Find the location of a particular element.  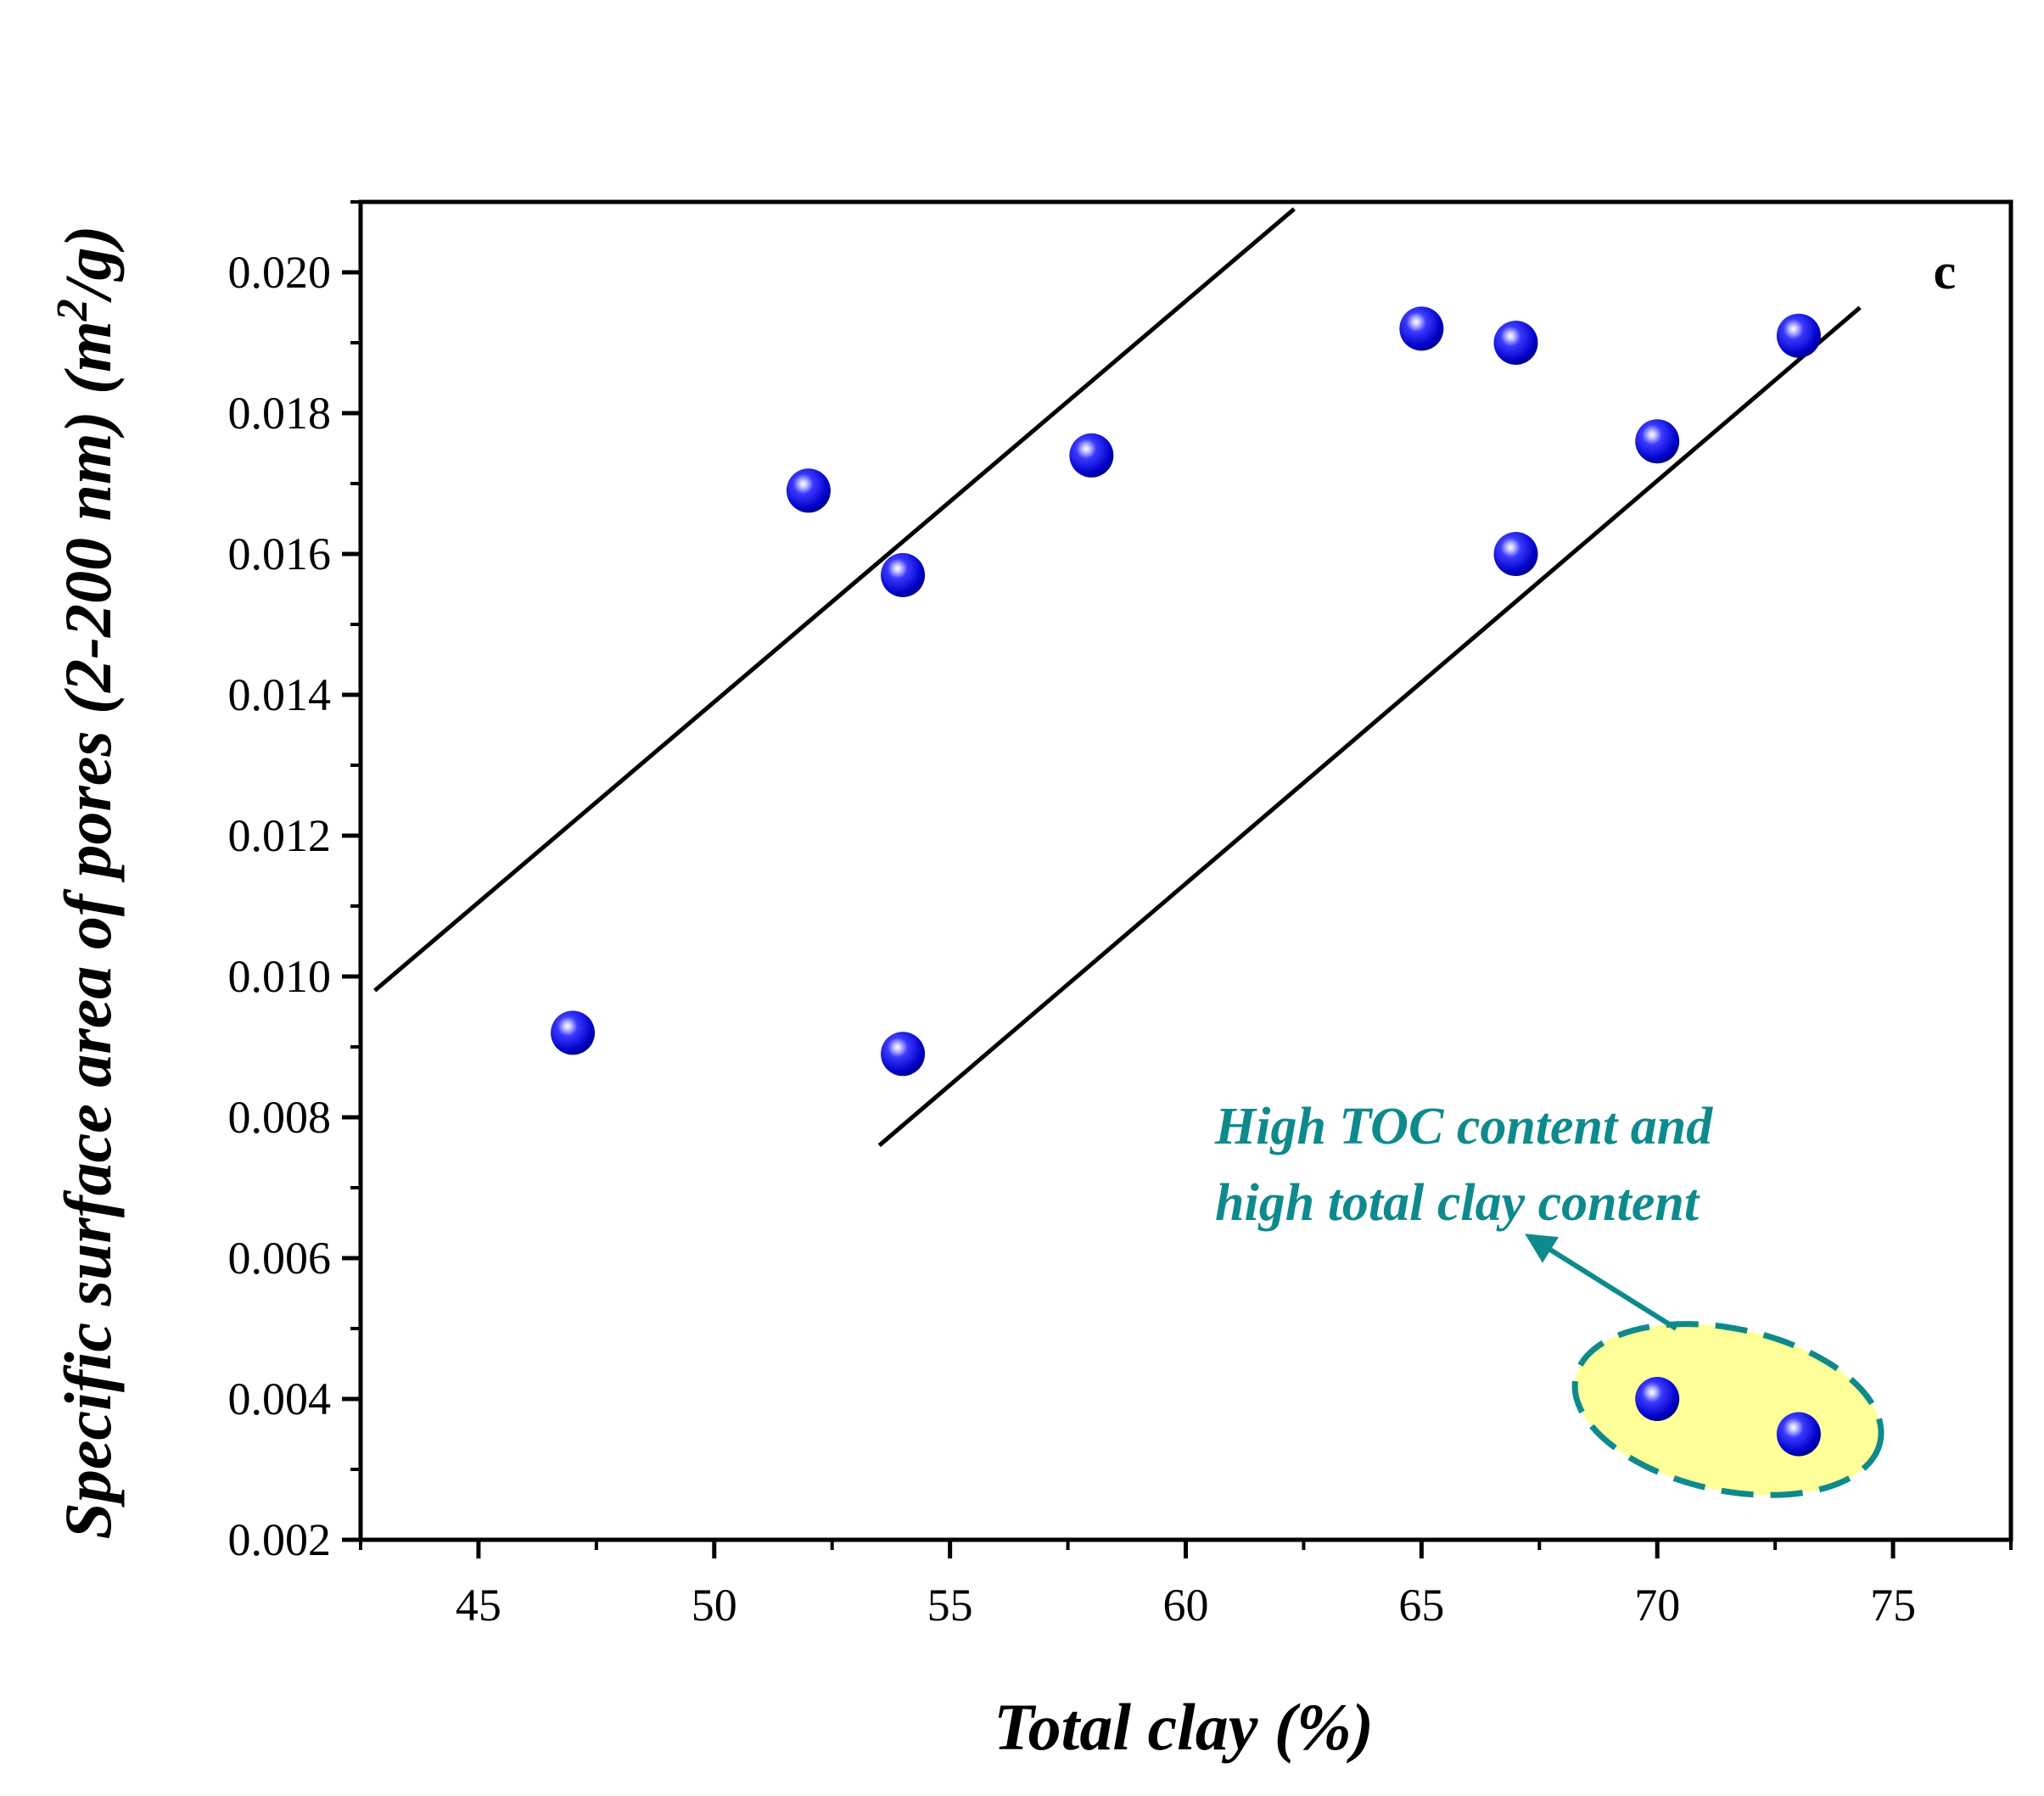

panel-label: c is located at coordinates (1945, 271).